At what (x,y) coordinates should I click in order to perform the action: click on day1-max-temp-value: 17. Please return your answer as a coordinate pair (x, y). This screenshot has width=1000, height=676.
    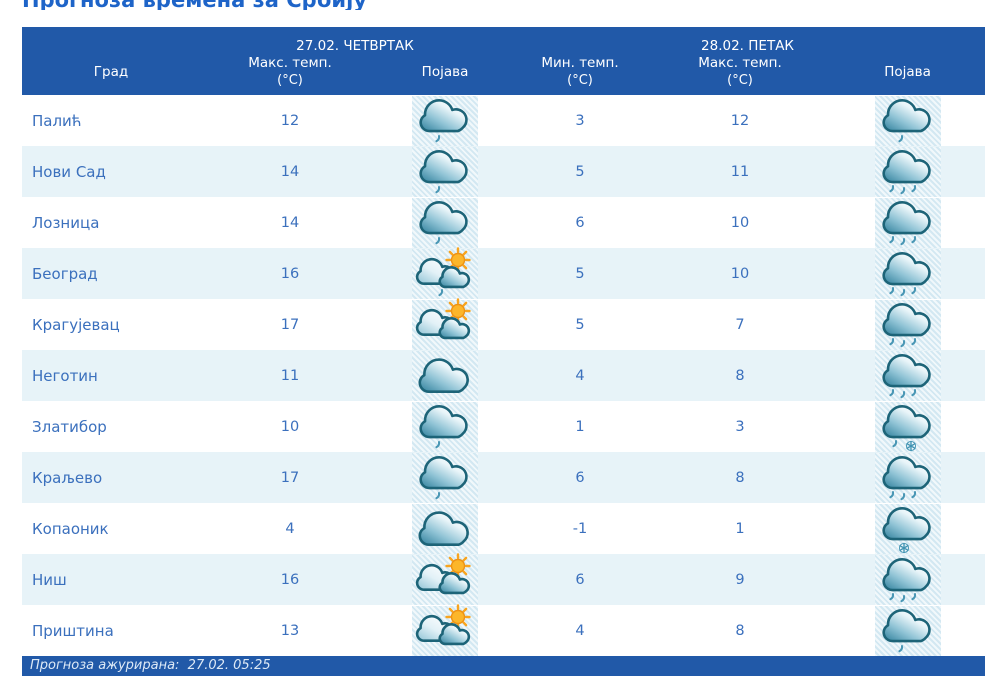
    Looking at the image, I should click on (290, 477).